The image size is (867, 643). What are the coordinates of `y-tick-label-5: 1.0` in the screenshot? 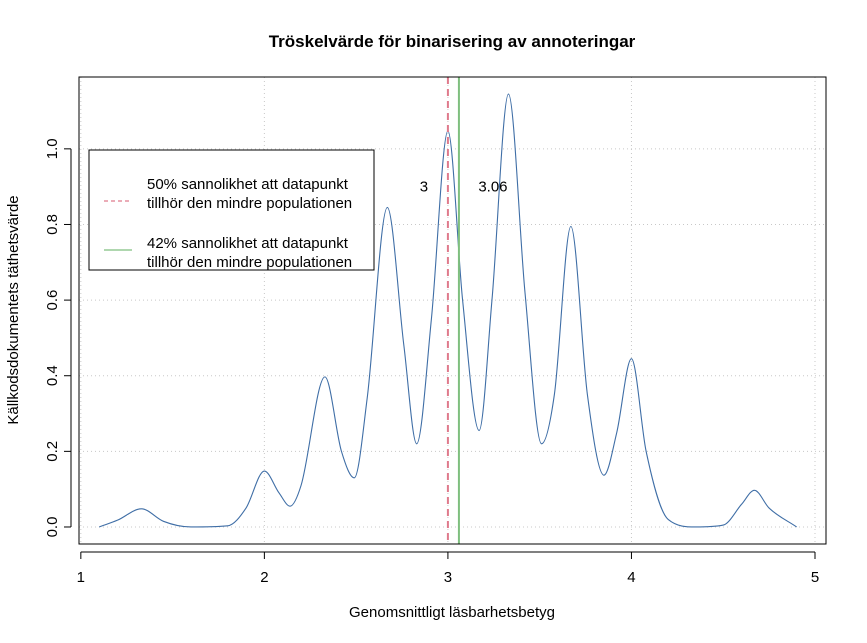 It's located at (52, 148).